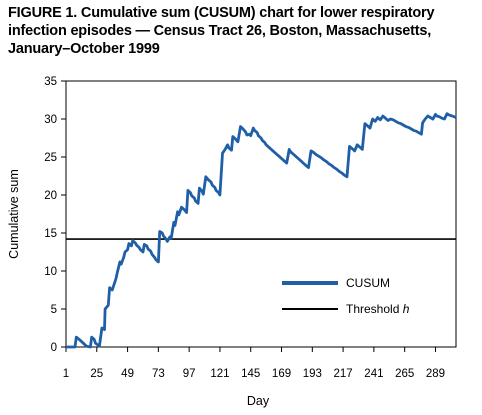 This screenshot has width=482, height=415. What do you see at coordinates (312, 374) in the screenshot?
I see `x-tick-label: 193` at bounding box center [312, 374].